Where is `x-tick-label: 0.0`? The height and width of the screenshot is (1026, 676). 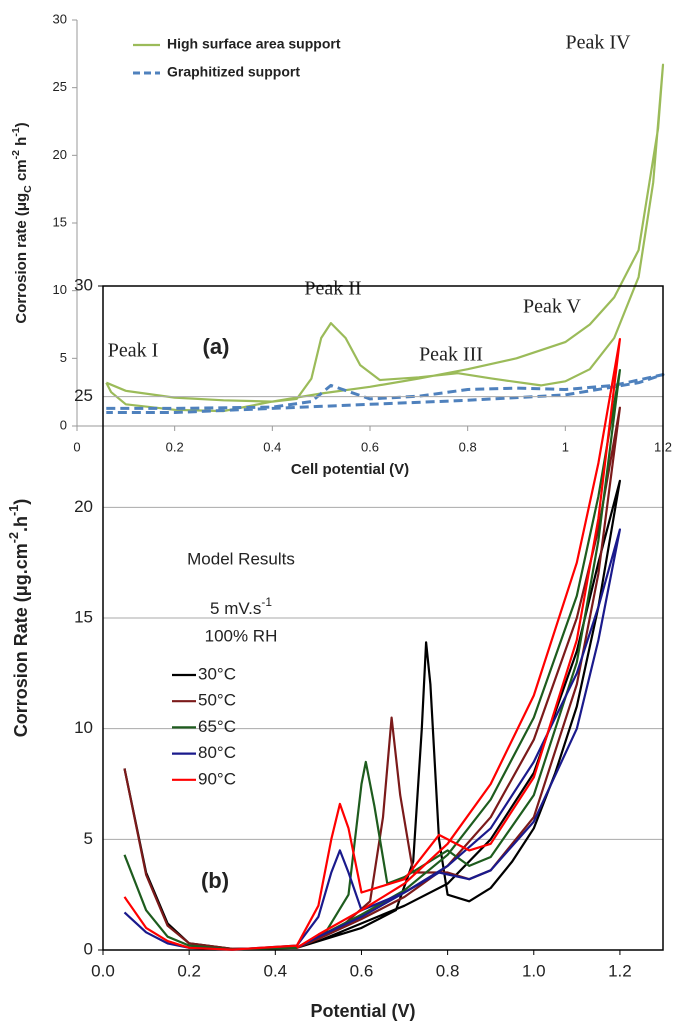
x-tick-label: 0.0 is located at coordinates (103, 970).